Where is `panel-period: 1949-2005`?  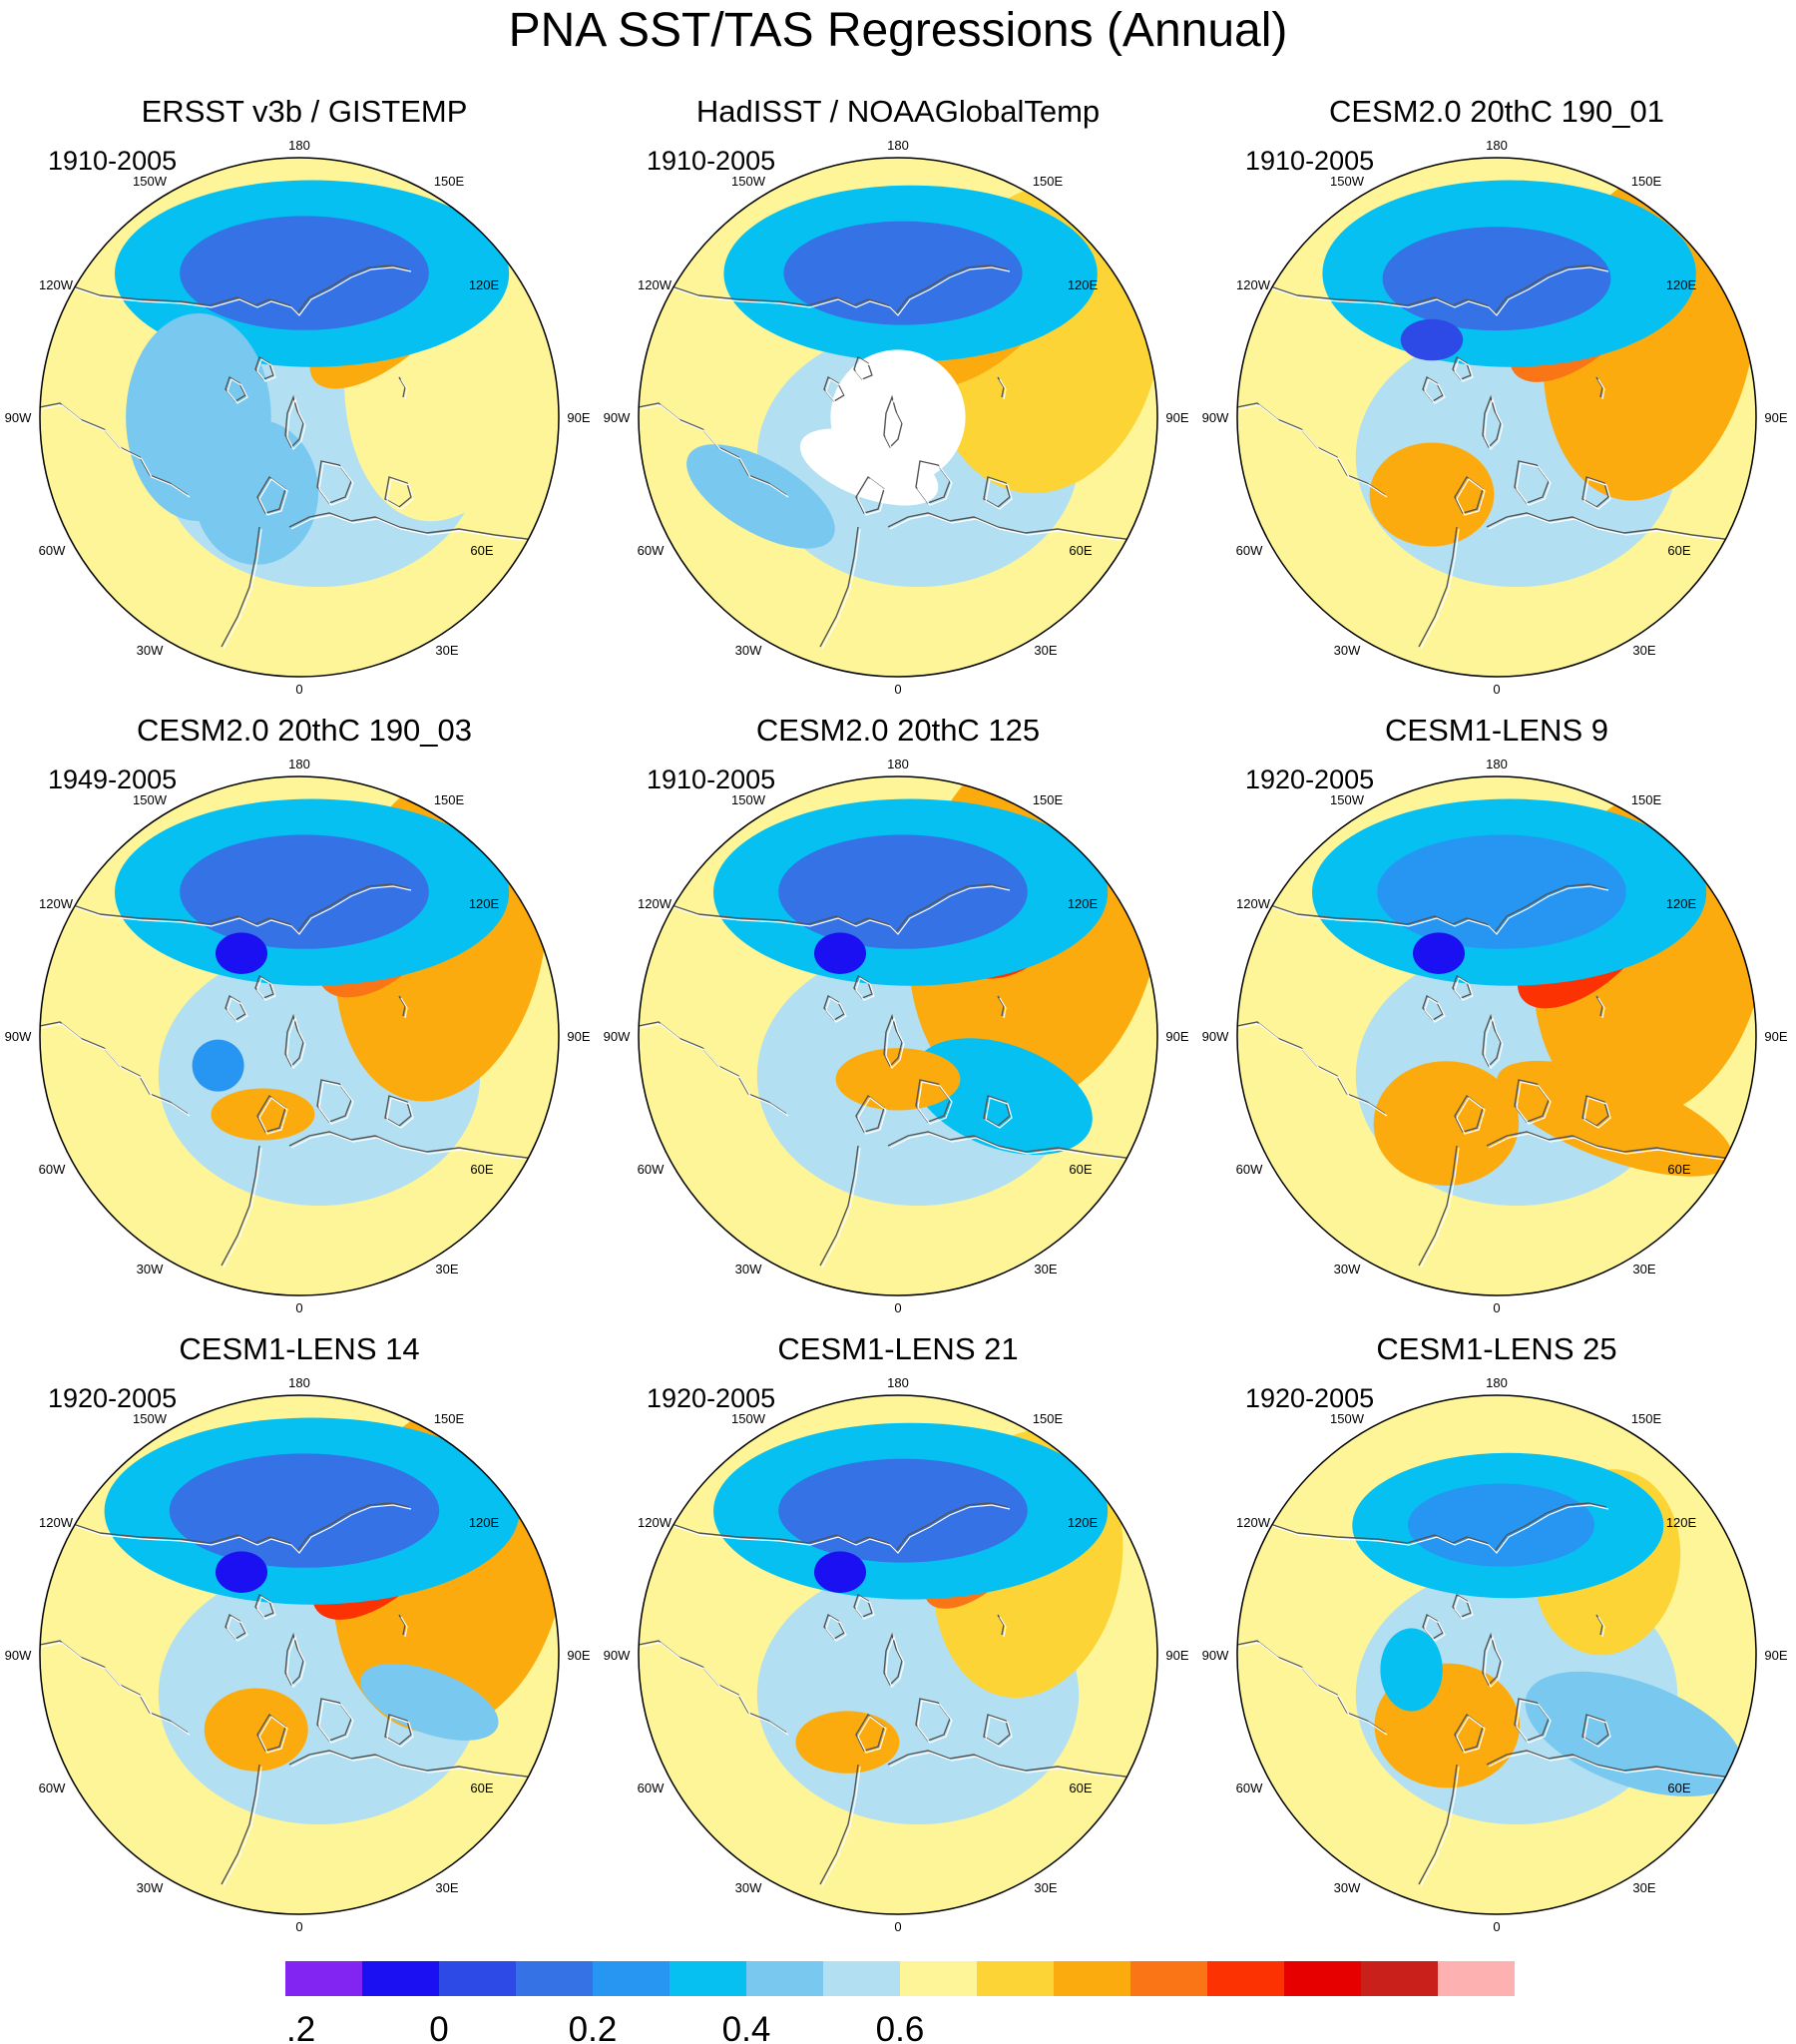 panel-period: 1949-2005 is located at coordinates (113, 779).